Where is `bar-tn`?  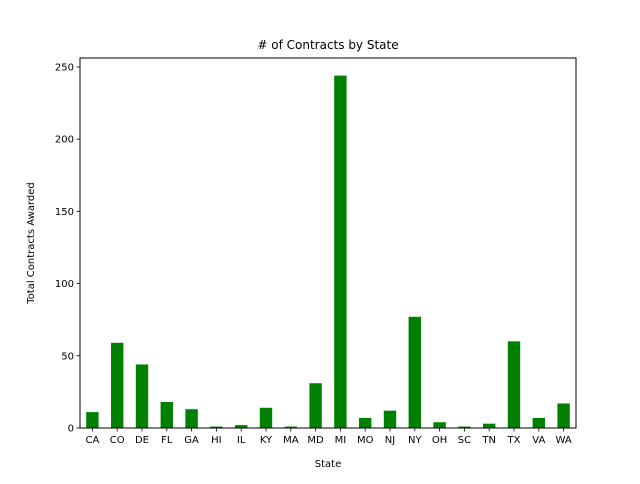
bar-tn is located at coordinates (489, 425).